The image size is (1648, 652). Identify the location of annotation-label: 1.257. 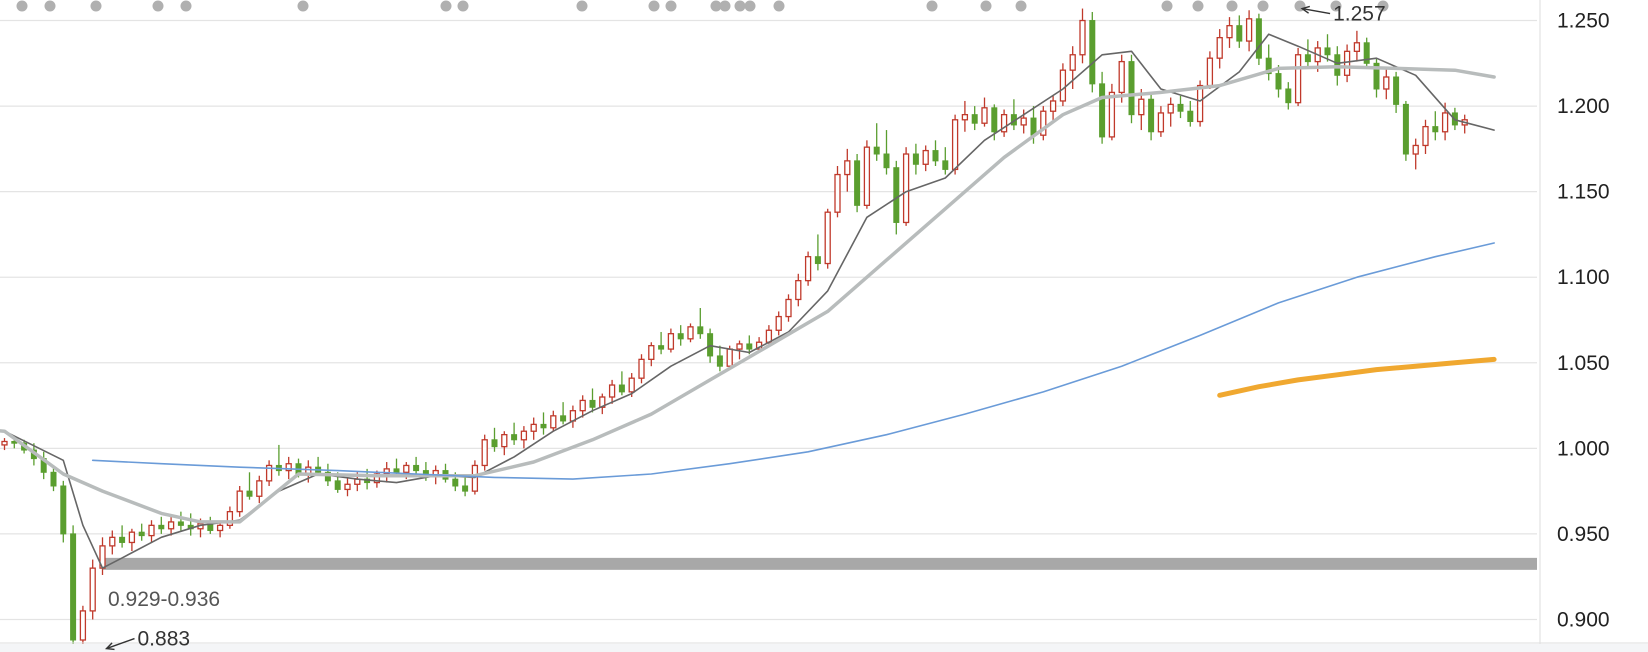
(1359, 14).